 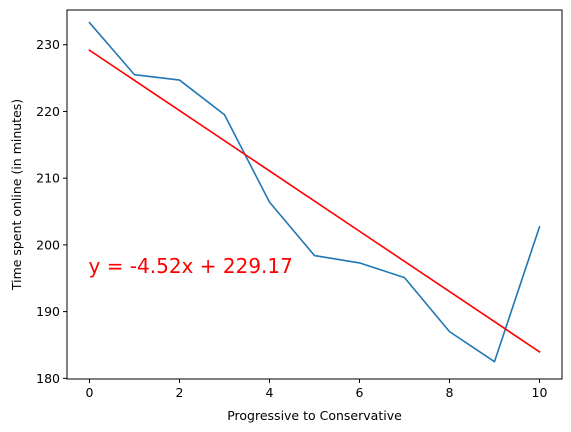 I want to click on x-axis-label: Progressive to Conservative, so click(x=314, y=415).